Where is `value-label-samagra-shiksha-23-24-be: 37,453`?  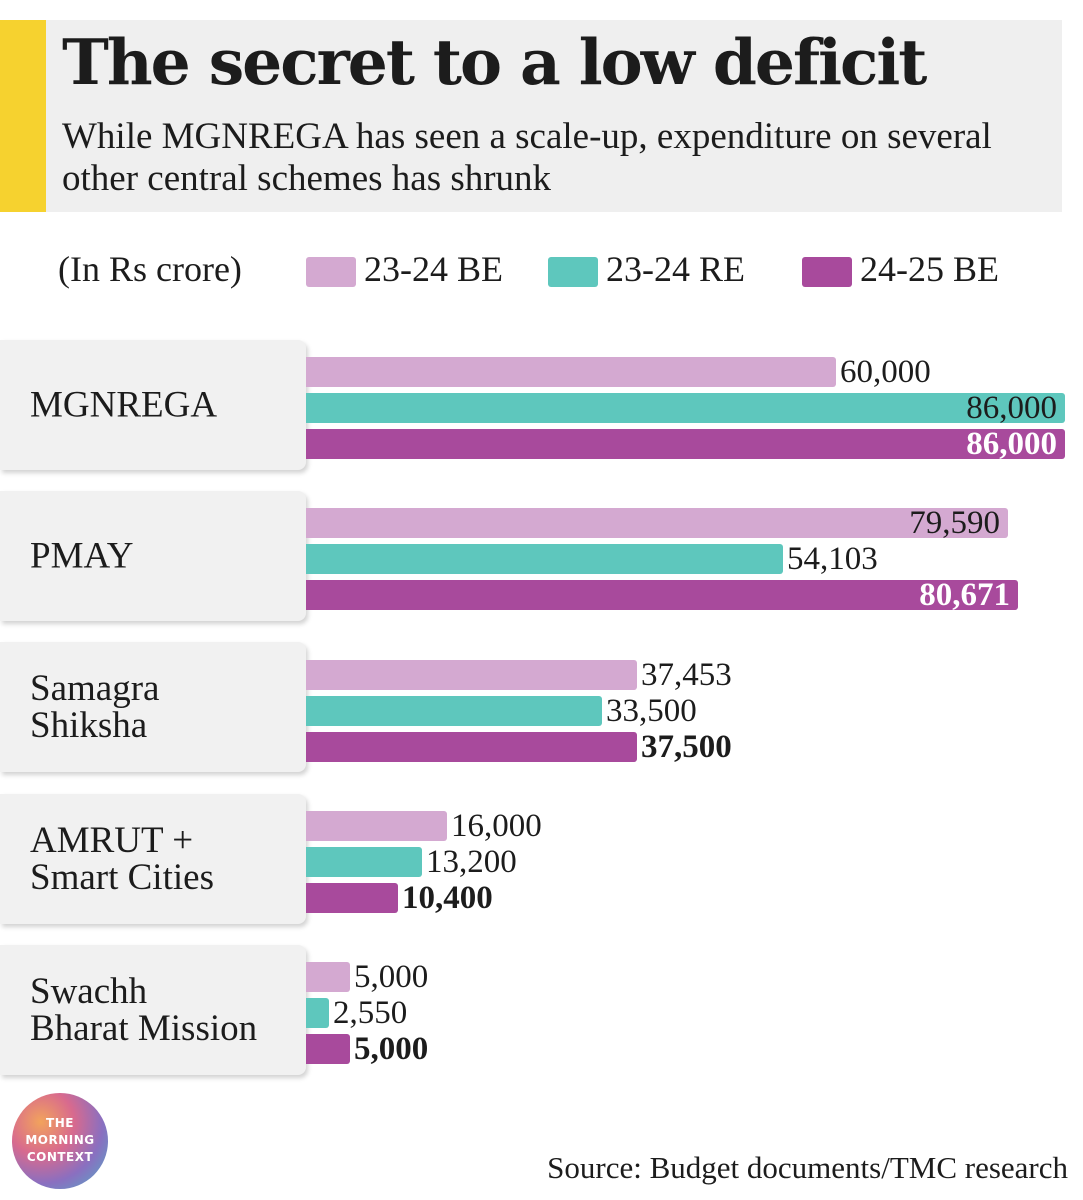 value-label-samagra-shiksha-23-24-be: 37,453 is located at coordinates (686, 675).